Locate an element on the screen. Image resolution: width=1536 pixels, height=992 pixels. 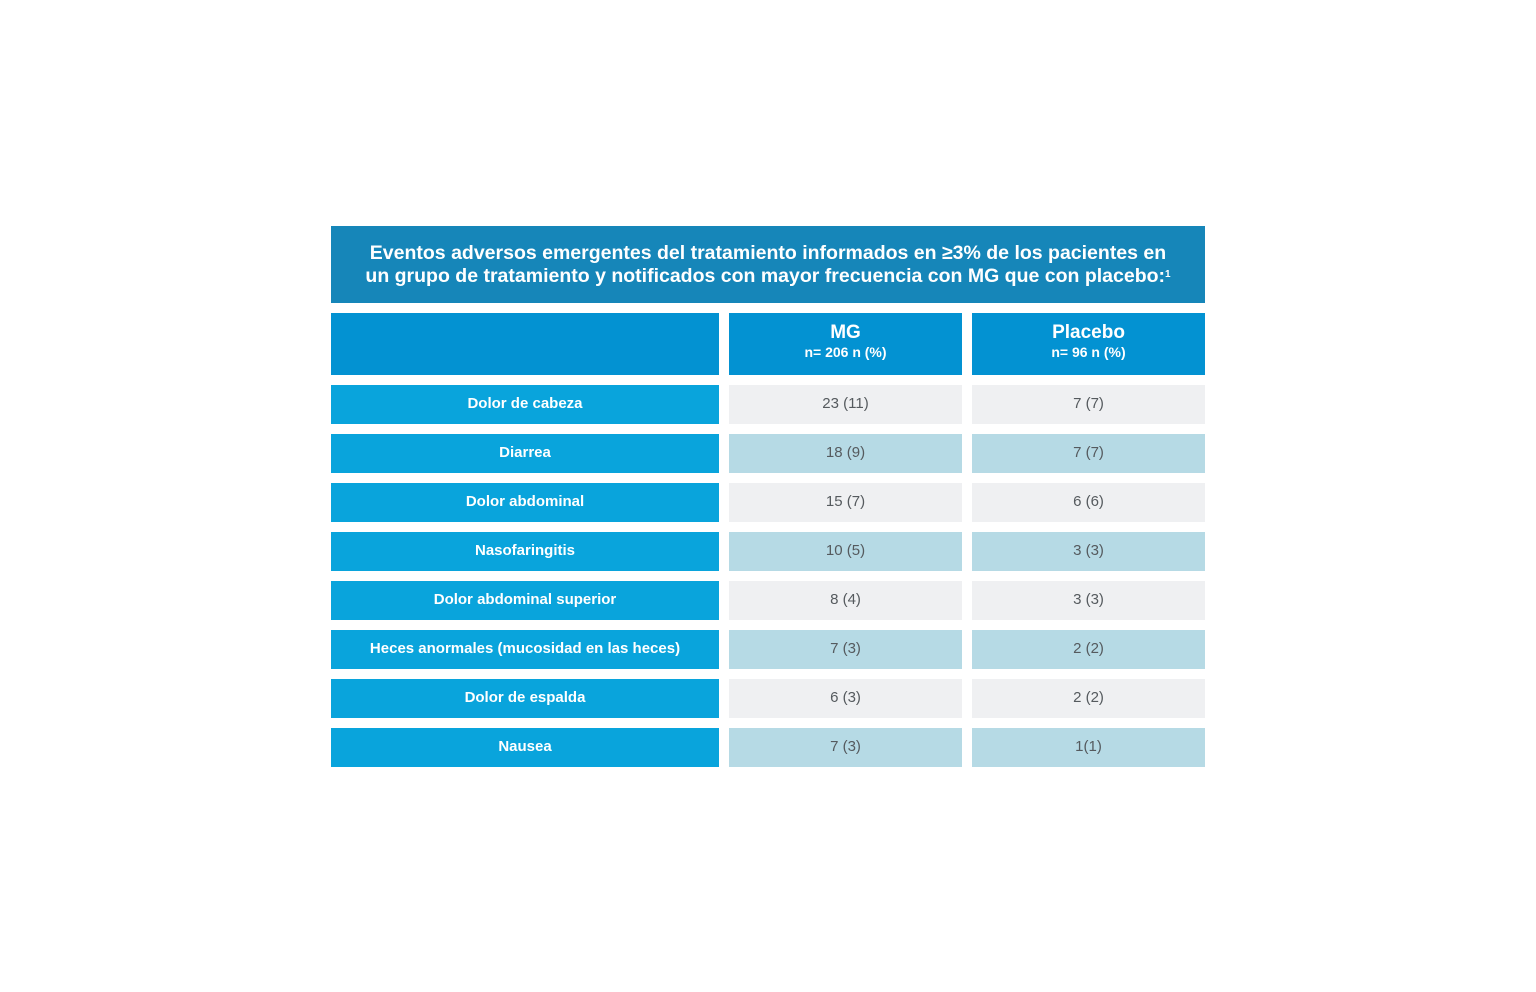
table-row: Dolor abdominal superior 8 (4) 3 (3) is located at coordinates (768, 600).